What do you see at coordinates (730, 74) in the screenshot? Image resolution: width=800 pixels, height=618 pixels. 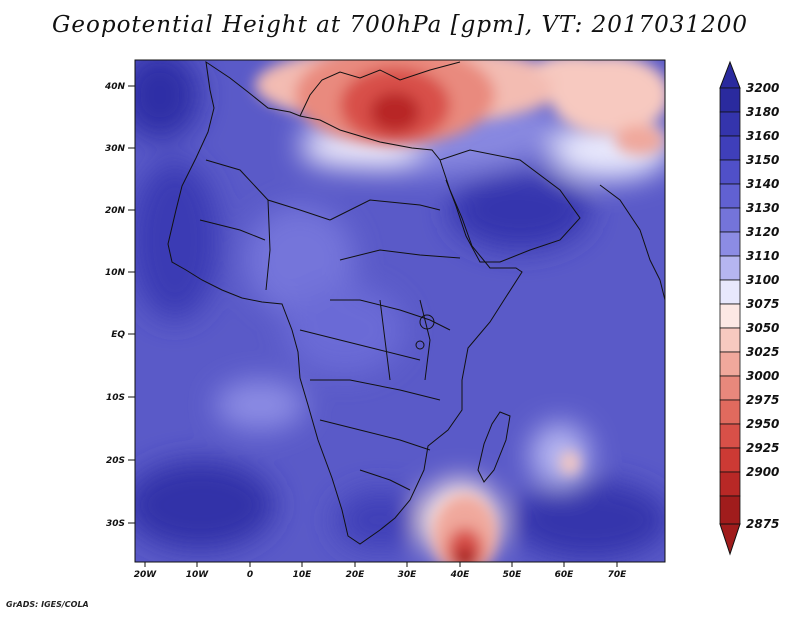 I see `colorbar-top-arrow` at bounding box center [730, 74].